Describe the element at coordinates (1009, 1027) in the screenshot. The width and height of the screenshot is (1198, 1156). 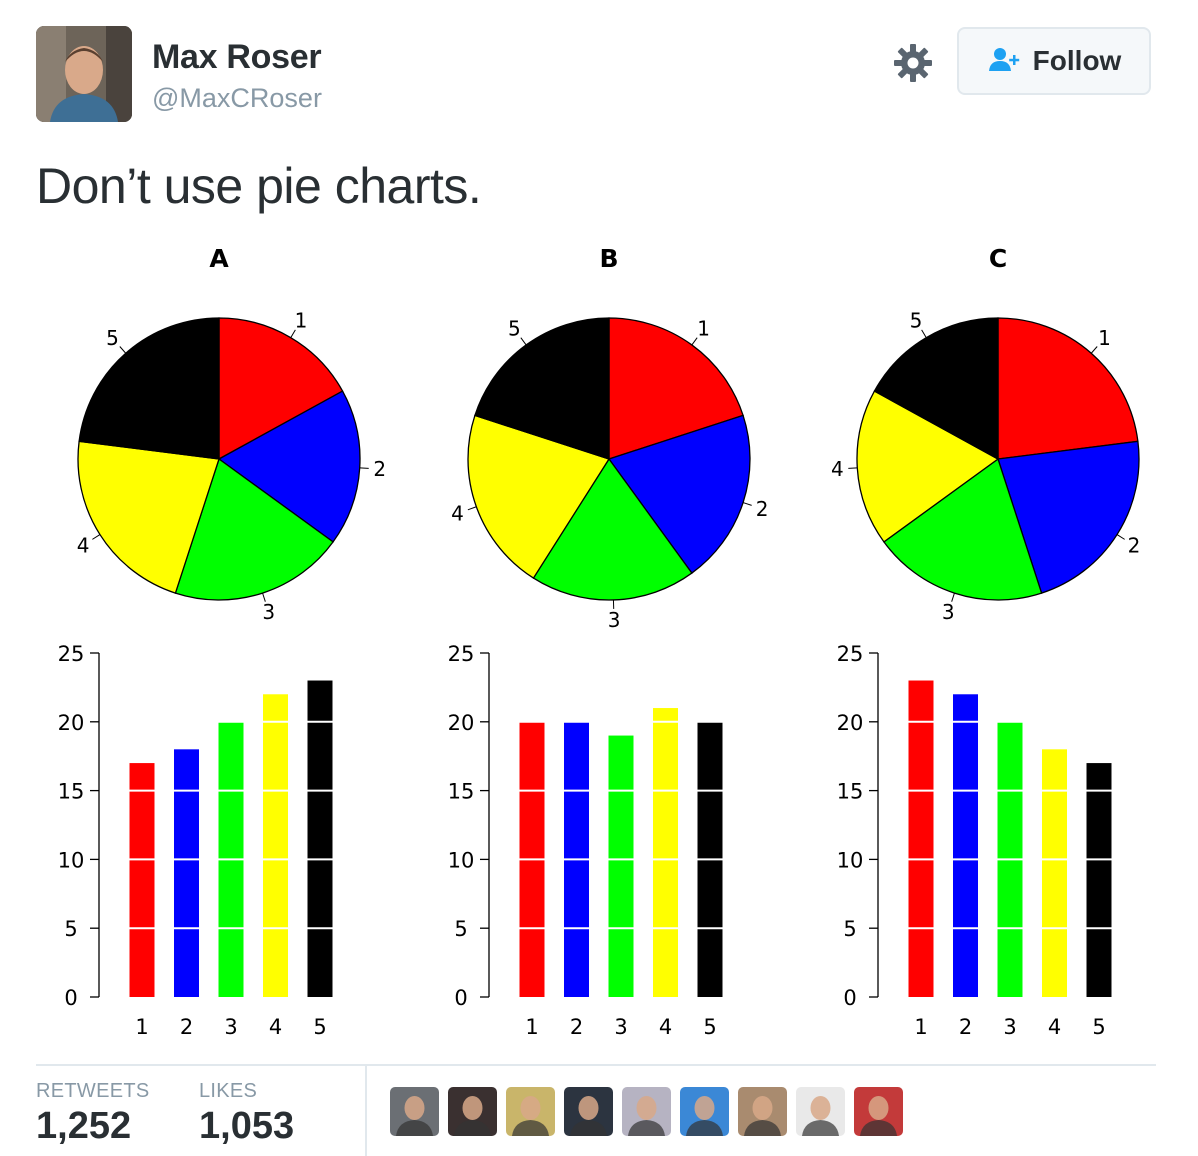
I see `x-tick-label: 3` at that location.